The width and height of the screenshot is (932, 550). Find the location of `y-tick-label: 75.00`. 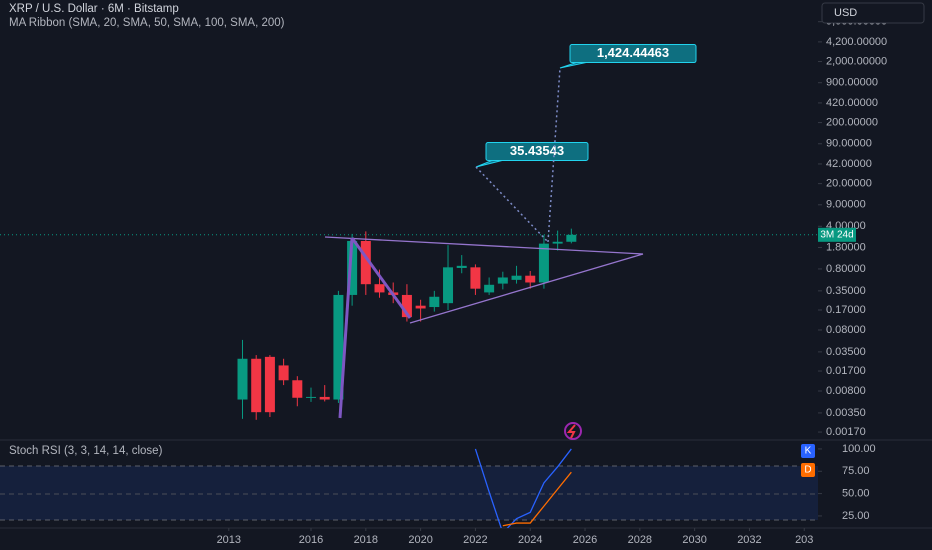

y-tick-label: 75.00 is located at coordinates (856, 471).